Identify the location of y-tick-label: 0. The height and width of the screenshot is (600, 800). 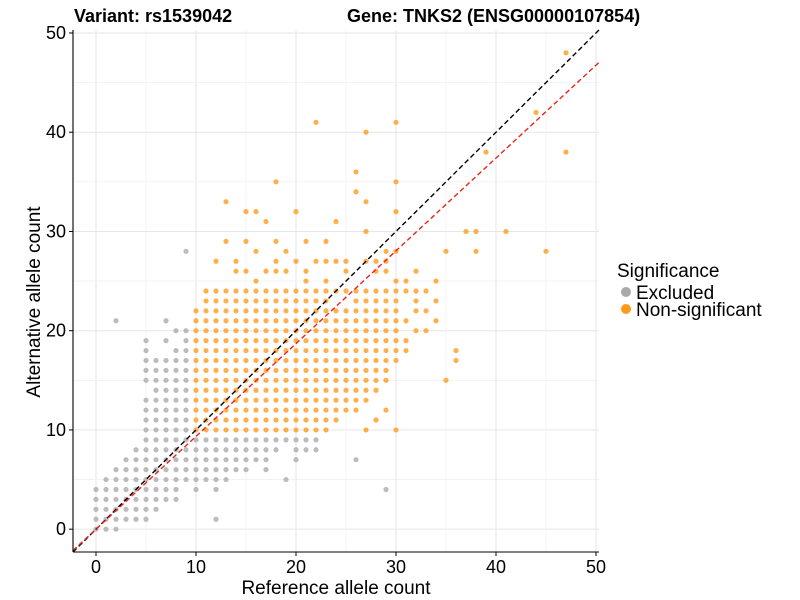
(61, 529).